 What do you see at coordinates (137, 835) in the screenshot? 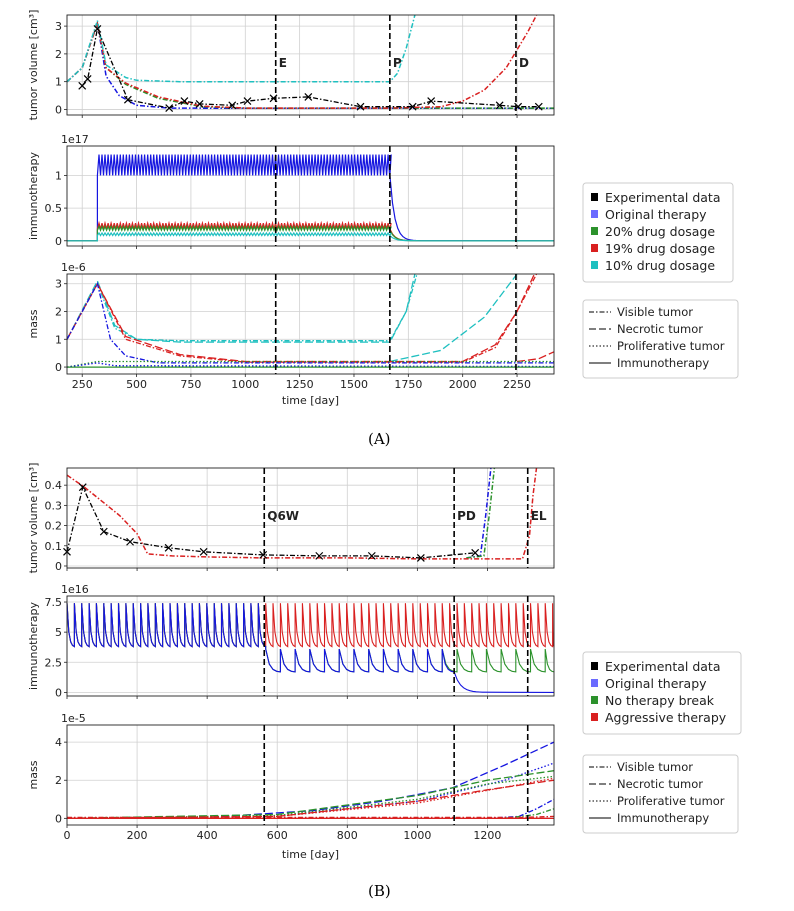
I see `x-tick-label: 200` at bounding box center [137, 835].